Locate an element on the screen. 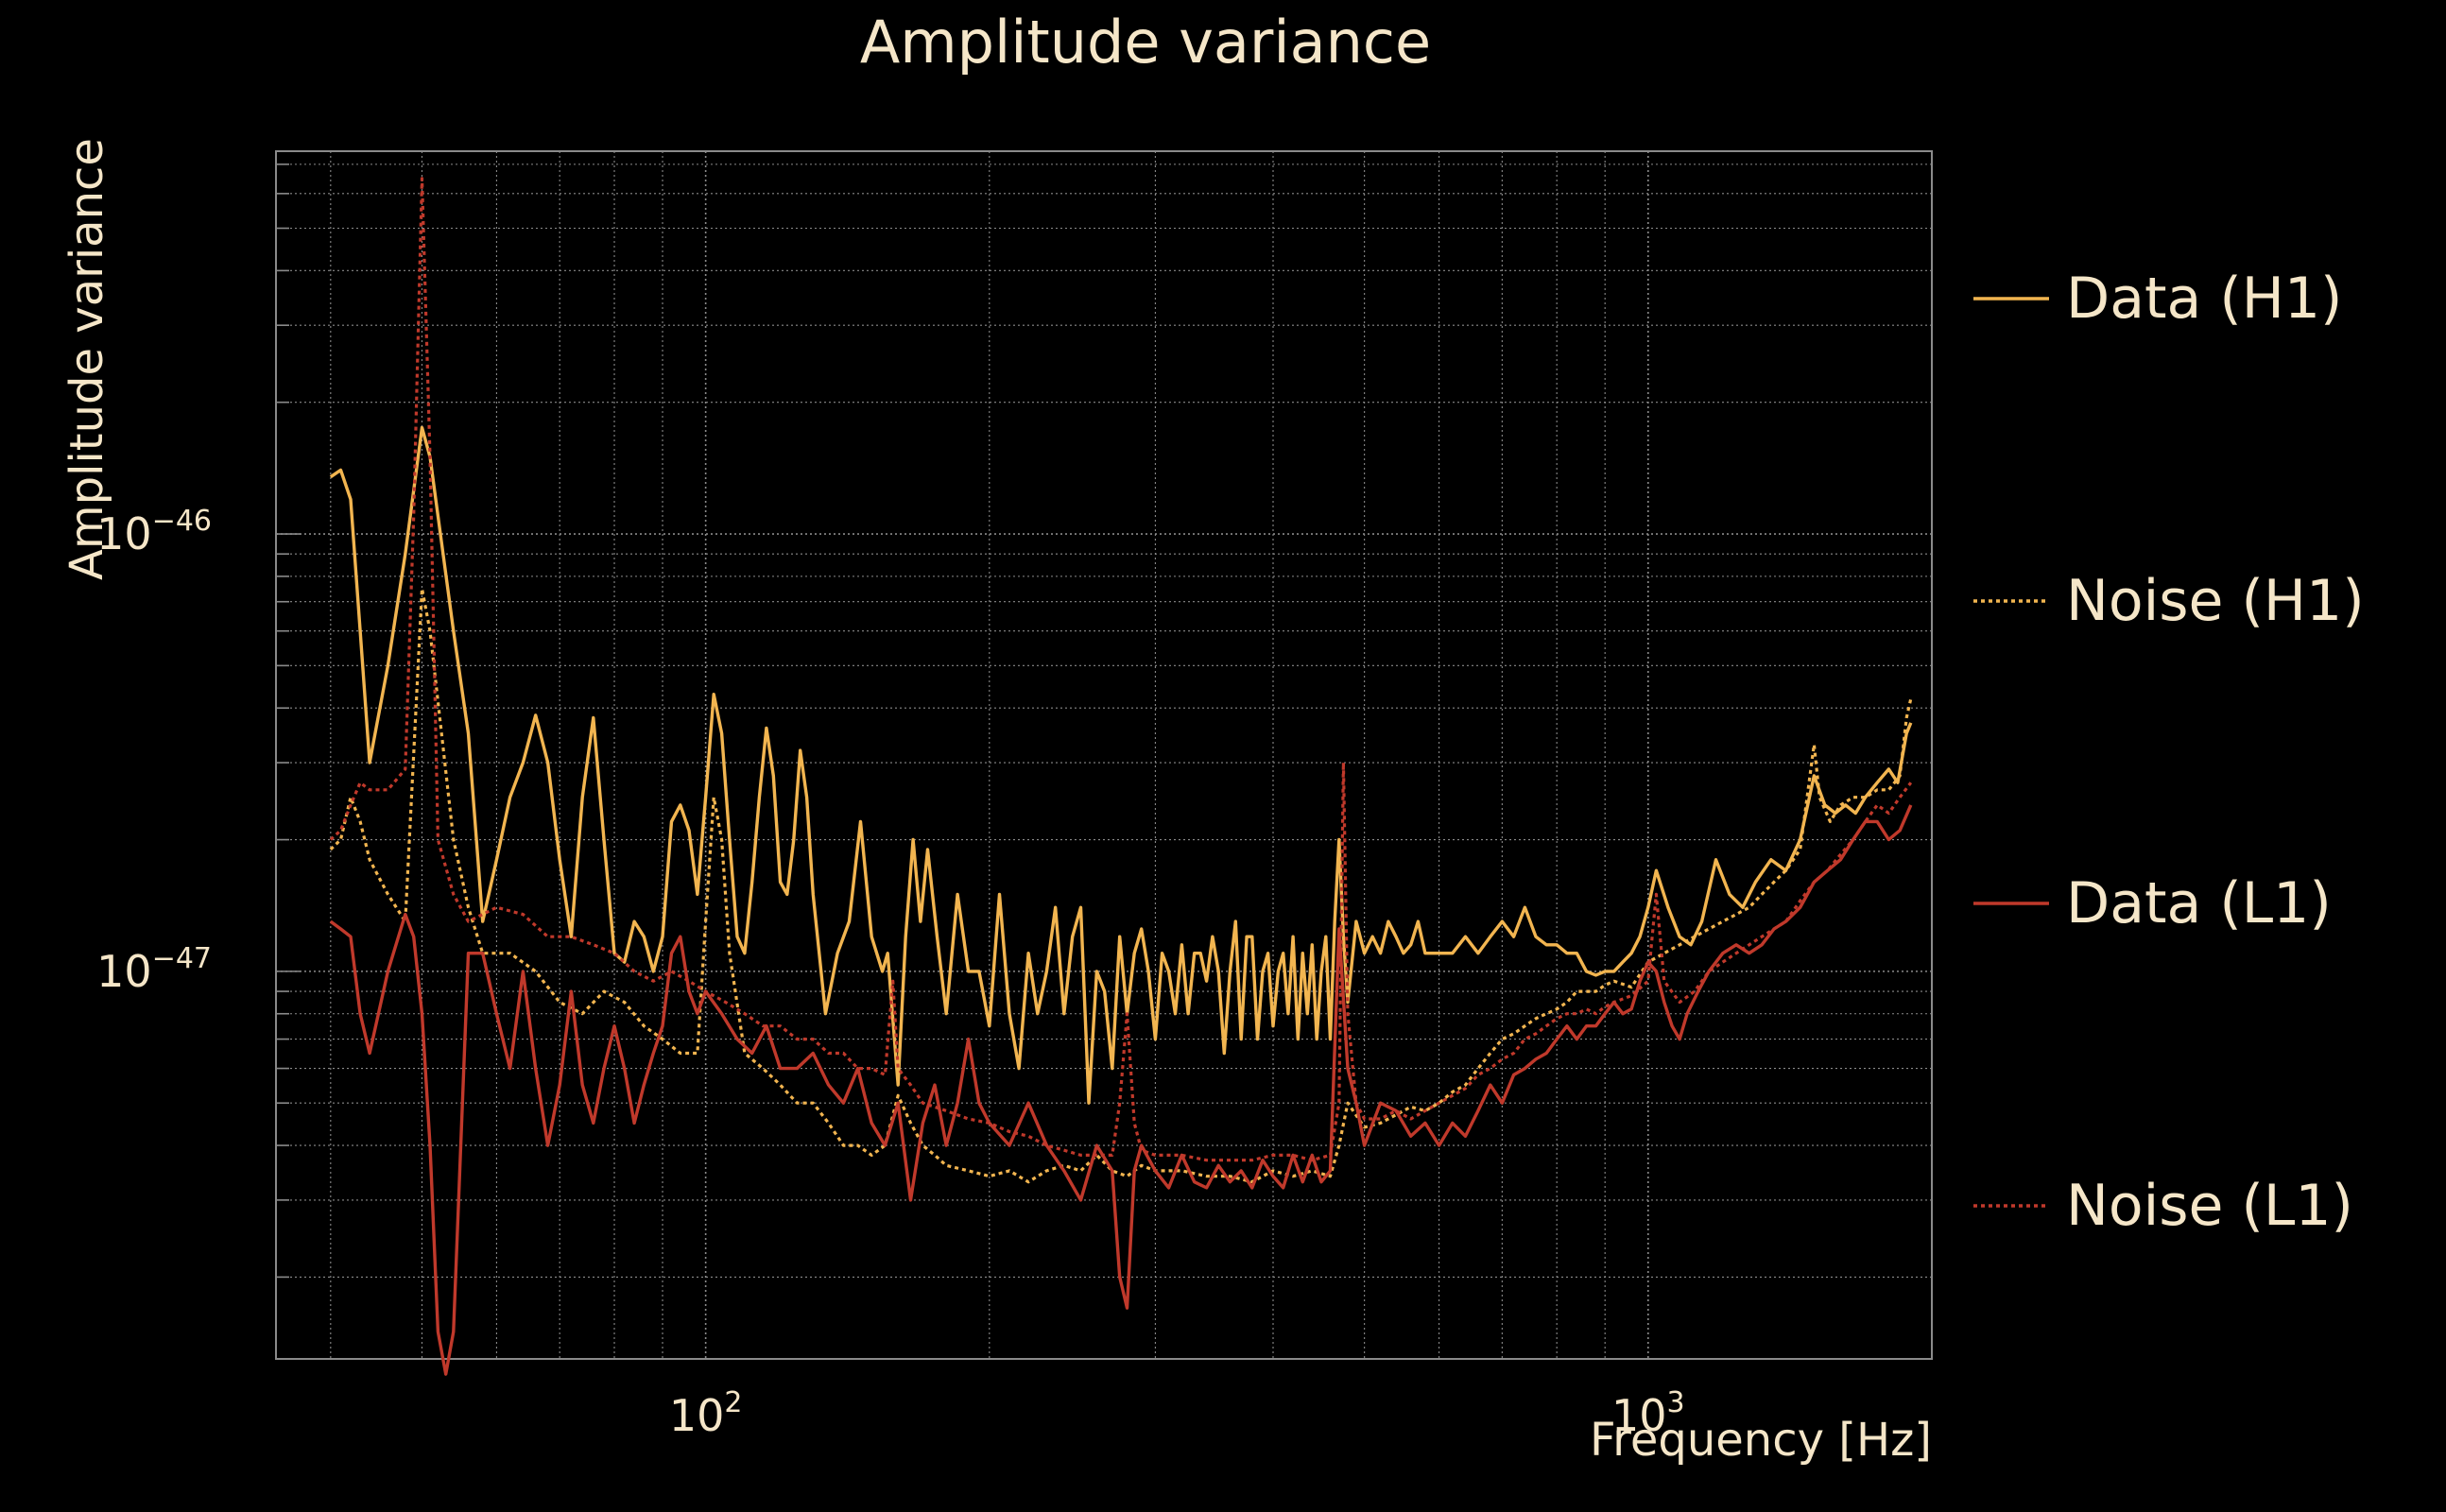  legend-label-1: Noise (H1) is located at coordinates (2215, 601).